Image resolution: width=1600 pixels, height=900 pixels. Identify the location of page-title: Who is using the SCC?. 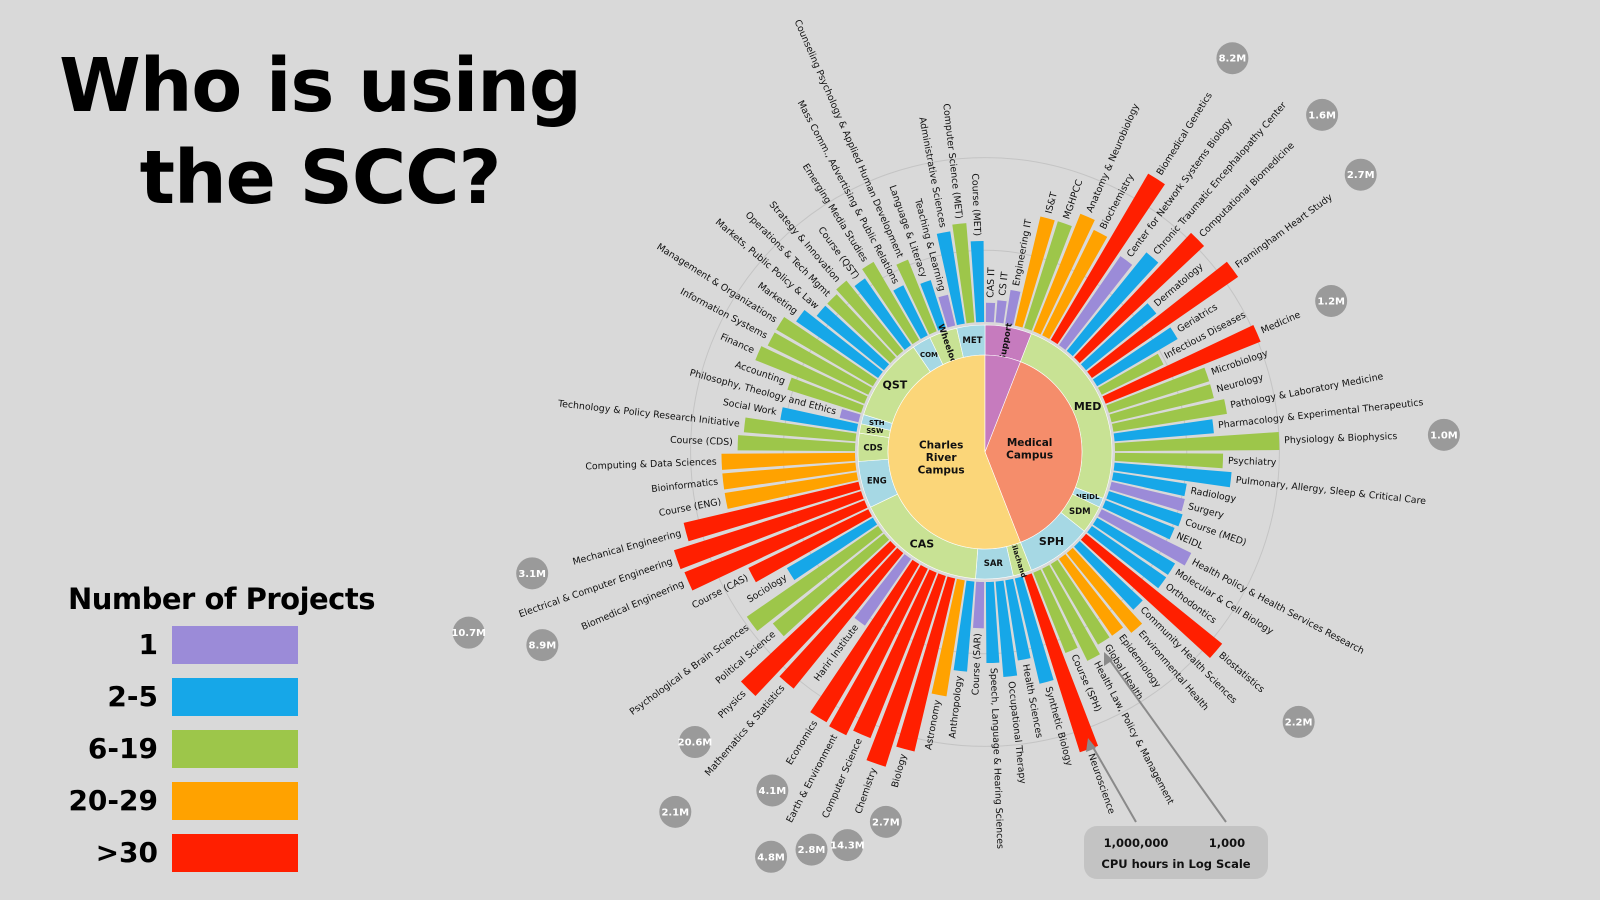
(320, 132).